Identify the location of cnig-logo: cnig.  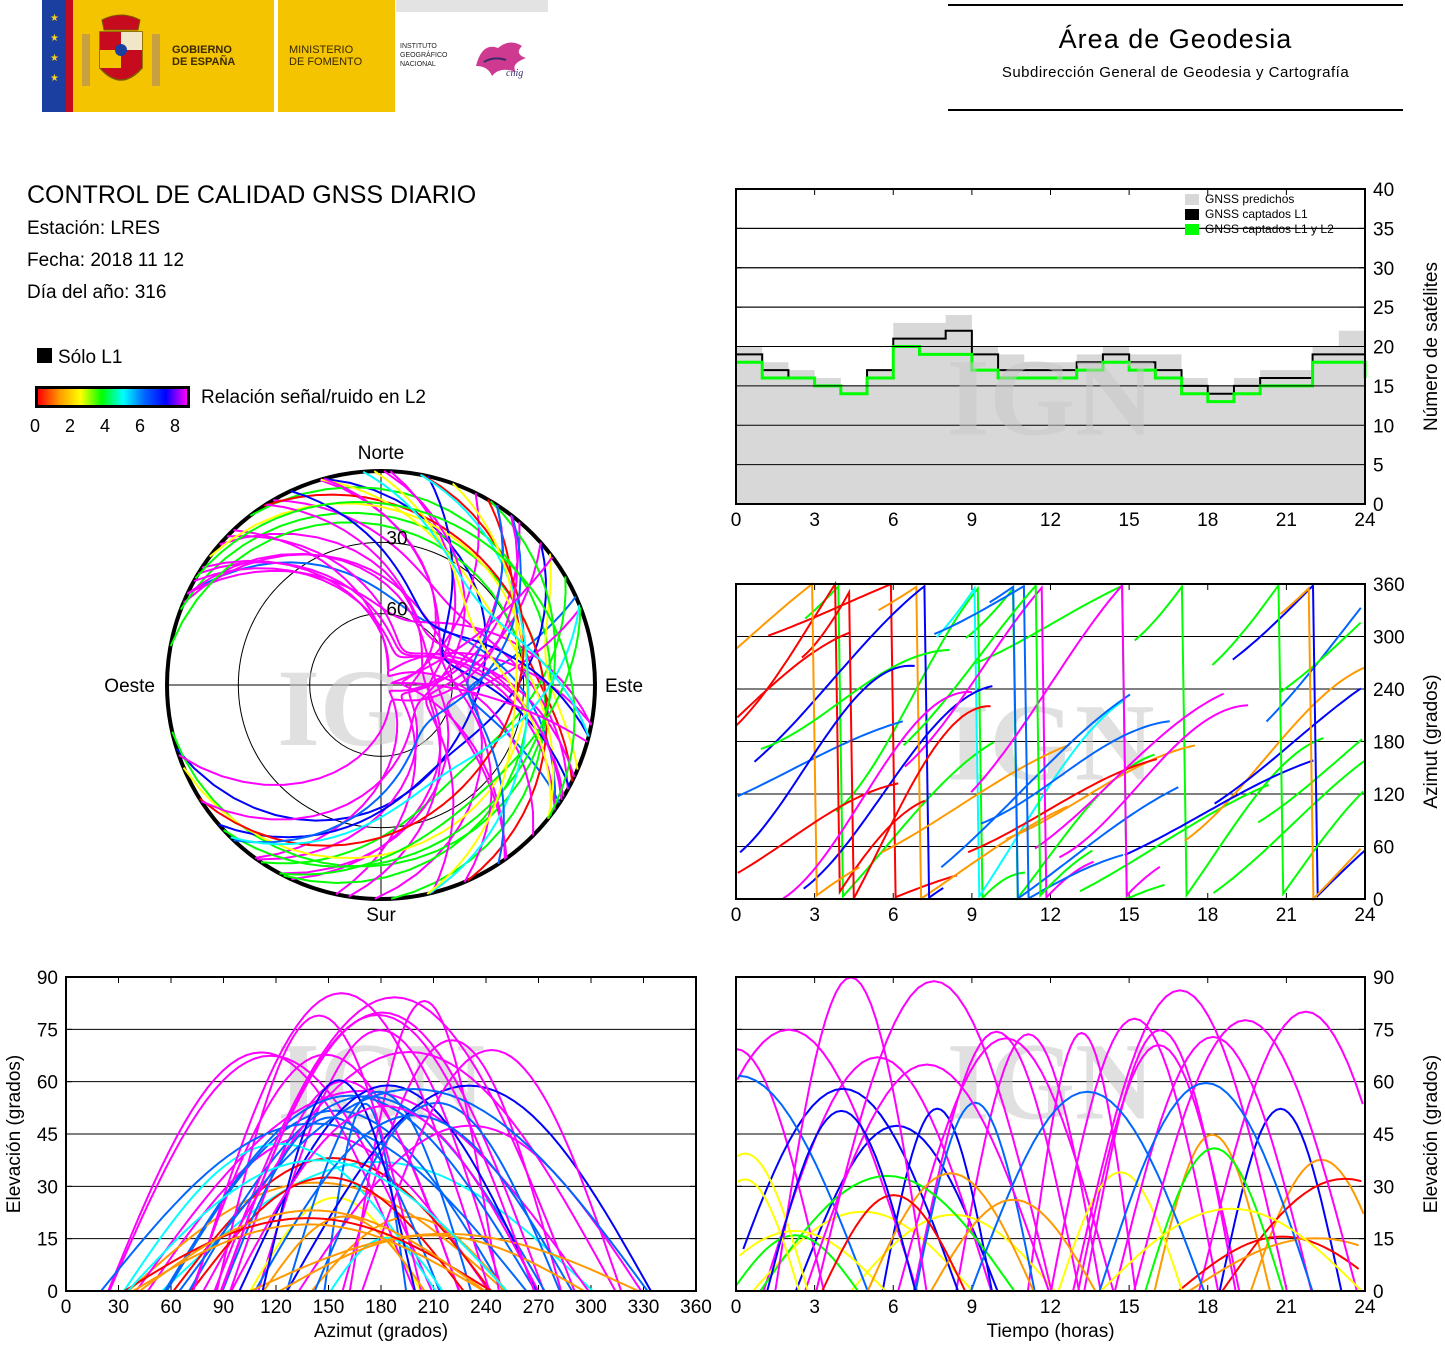
(501, 60).